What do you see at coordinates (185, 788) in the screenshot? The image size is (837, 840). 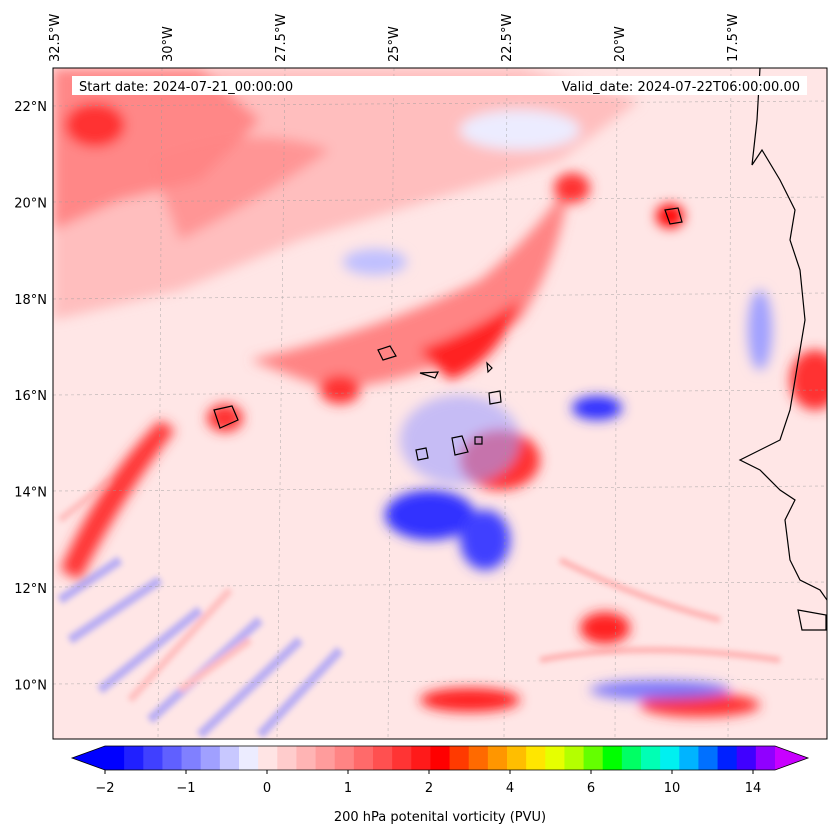 I see `colorbar-tick-label: −1` at bounding box center [185, 788].